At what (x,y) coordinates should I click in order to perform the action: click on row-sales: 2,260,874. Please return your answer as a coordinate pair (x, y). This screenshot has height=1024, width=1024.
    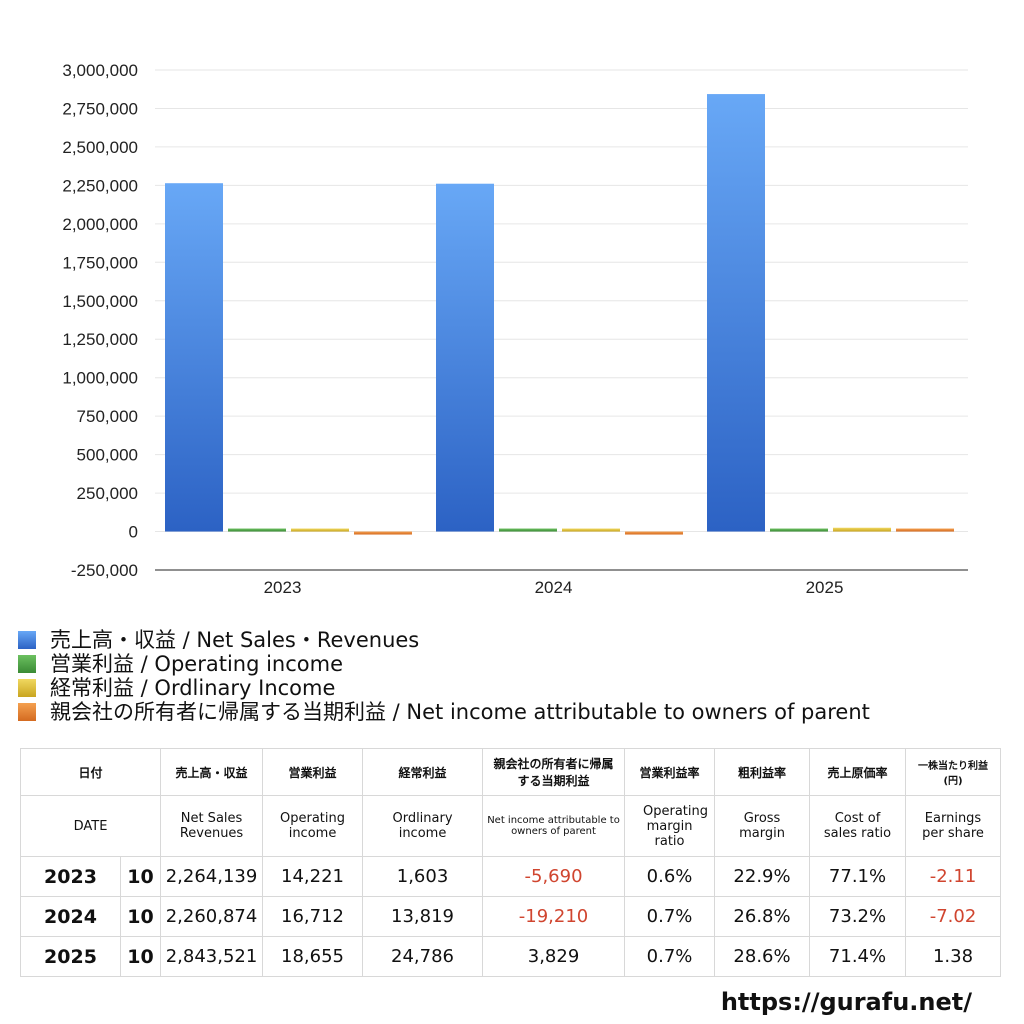
    Looking at the image, I should click on (212, 916).